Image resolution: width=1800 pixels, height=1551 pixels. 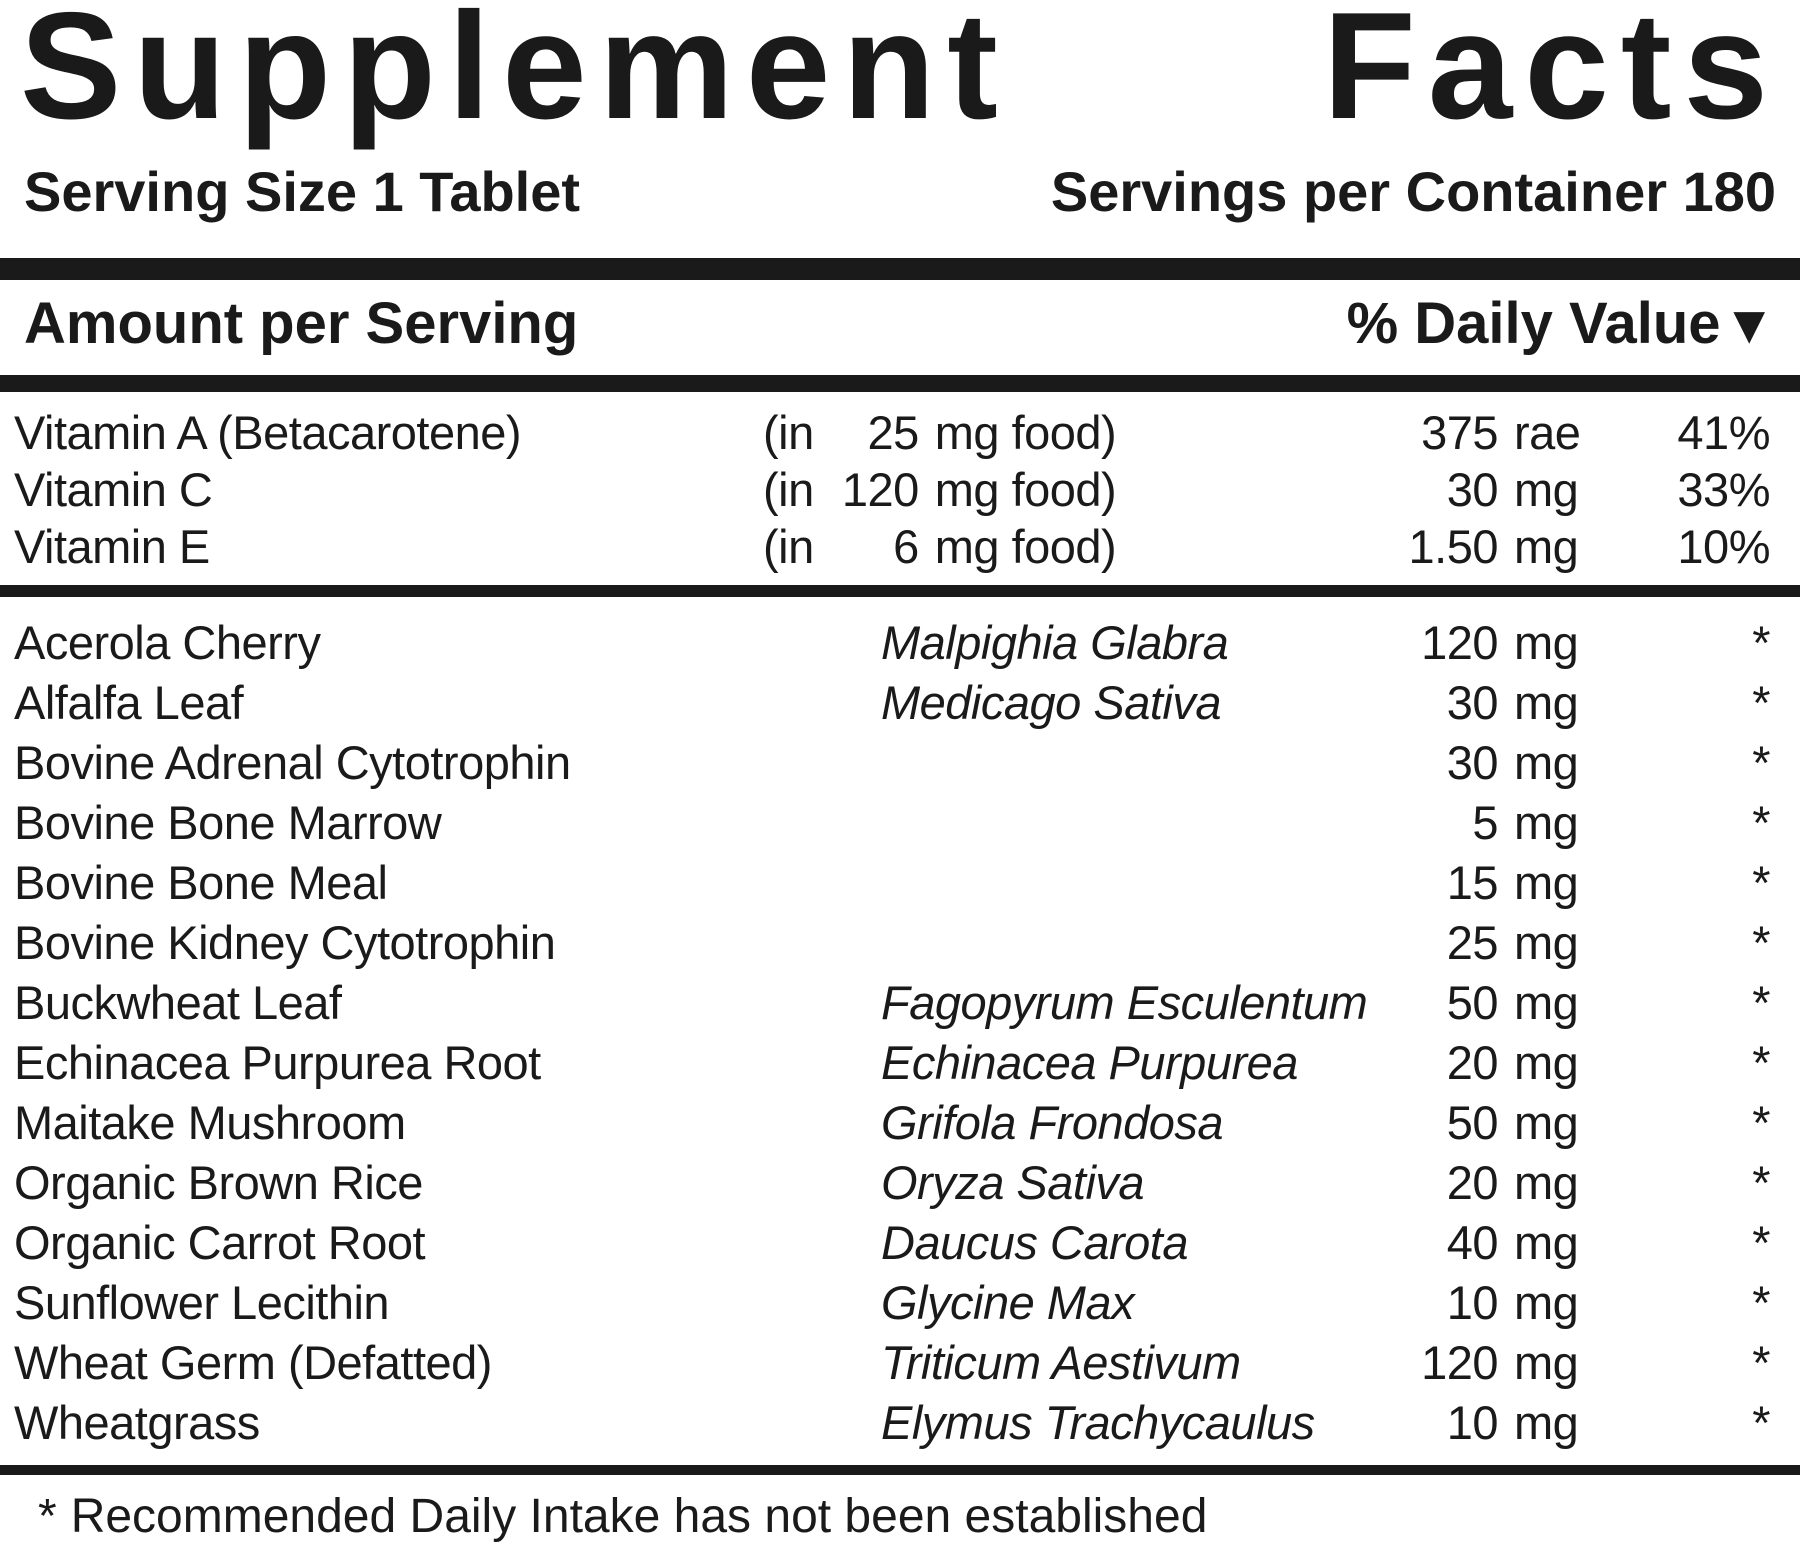 I want to click on label-title: Supplement Facts, so click(x=900, y=75).